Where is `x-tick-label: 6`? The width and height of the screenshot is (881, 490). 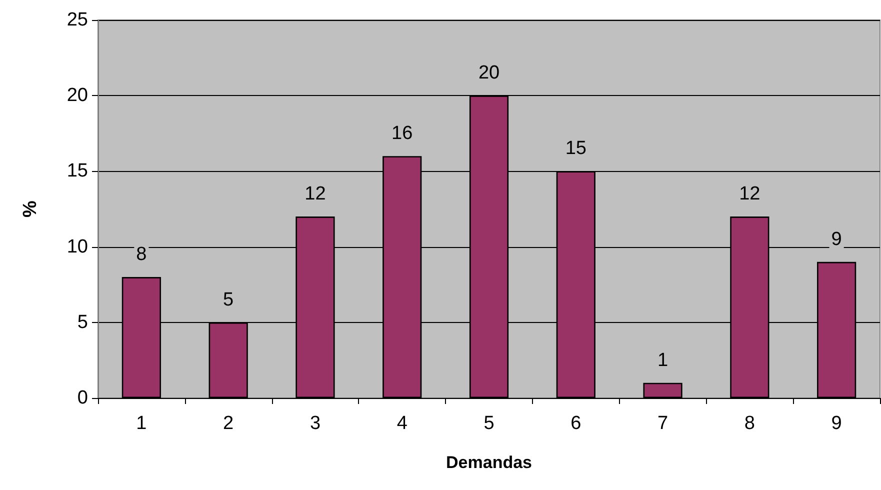 x-tick-label: 6 is located at coordinates (576, 423).